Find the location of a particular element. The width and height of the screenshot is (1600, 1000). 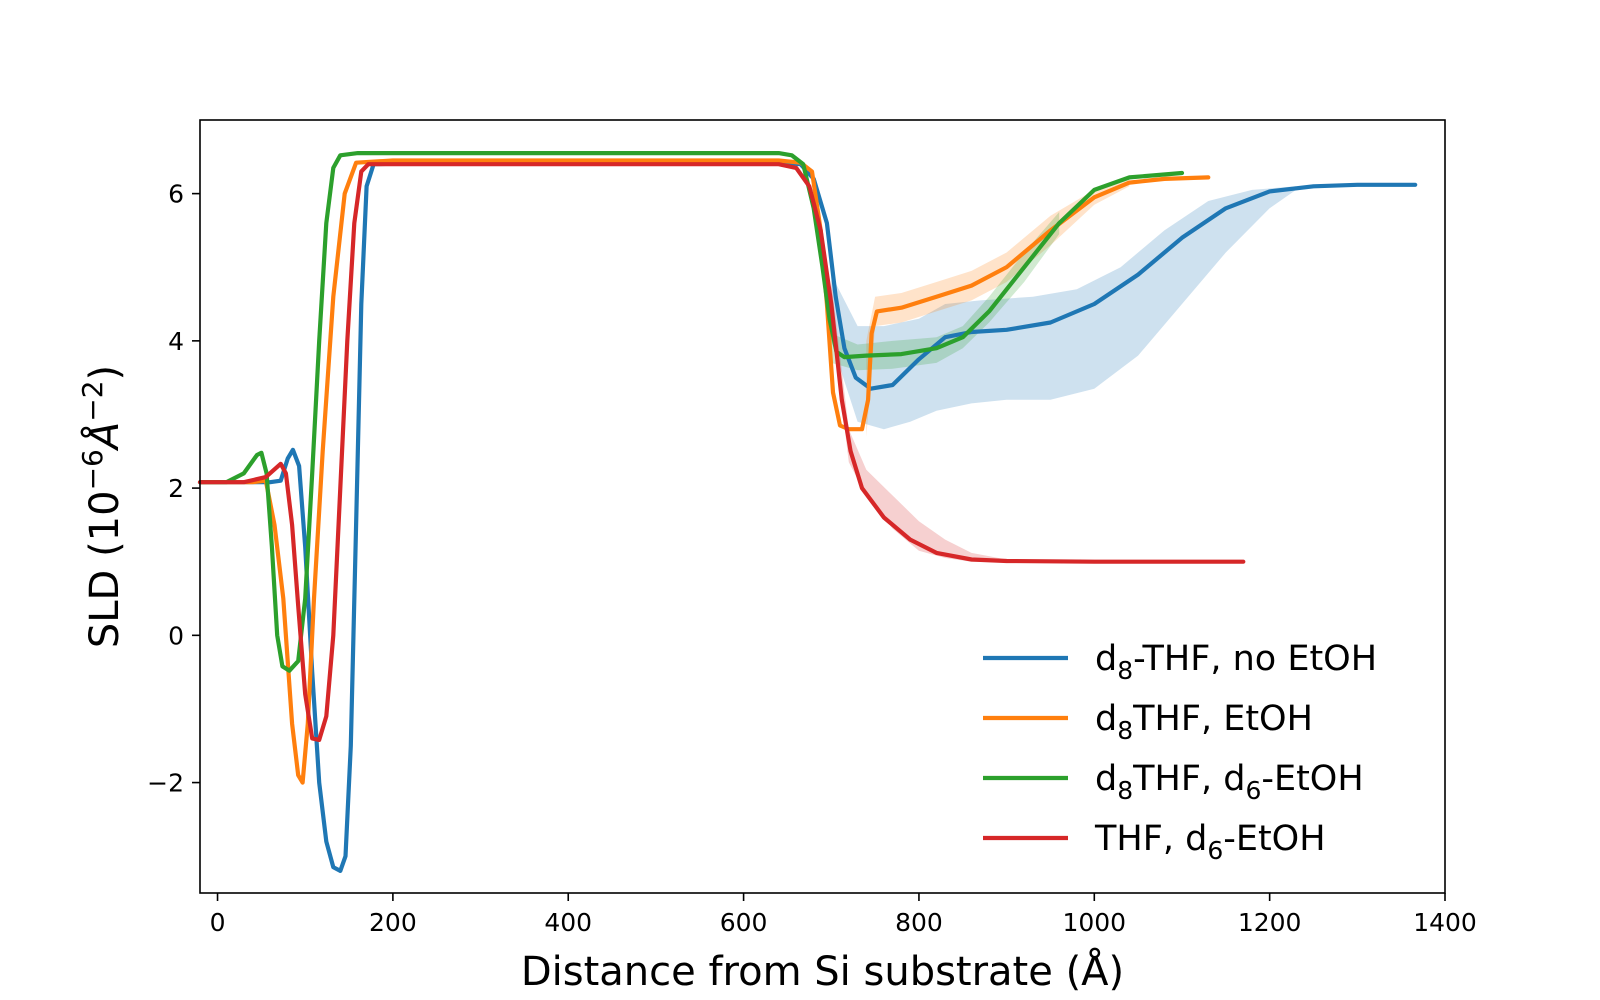

x-tick-label: 1400 is located at coordinates (1445, 922).